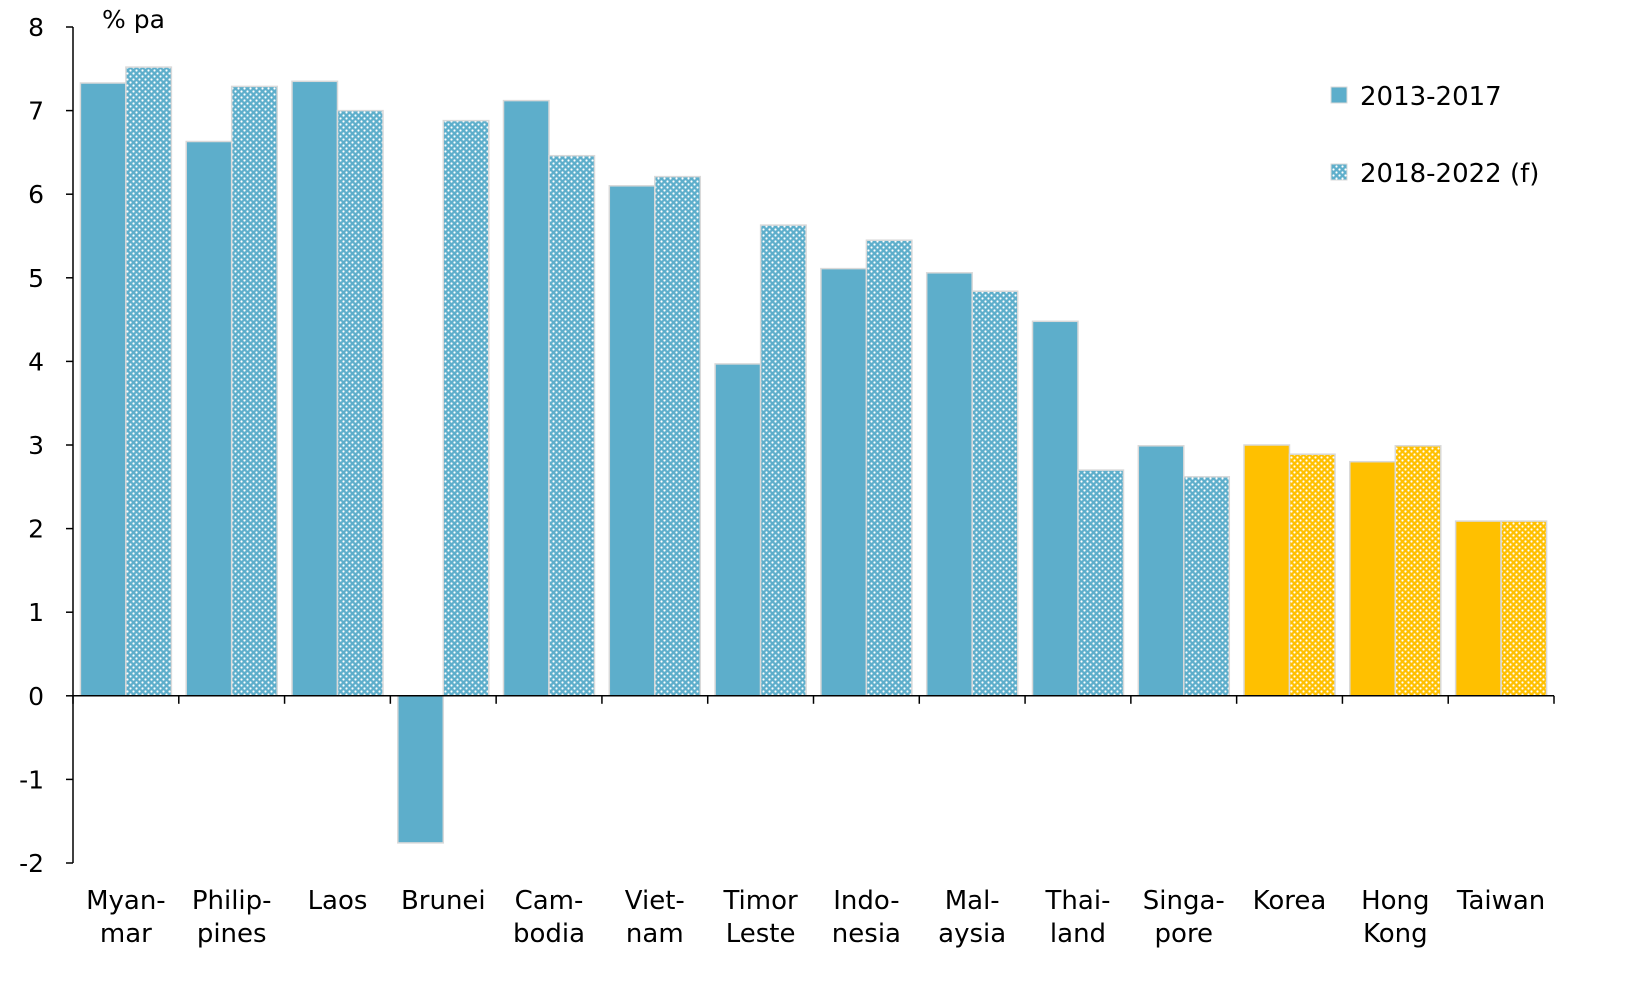 The image size is (1640, 998). I want to click on x-category-label-line: bodia, so click(549, 934).